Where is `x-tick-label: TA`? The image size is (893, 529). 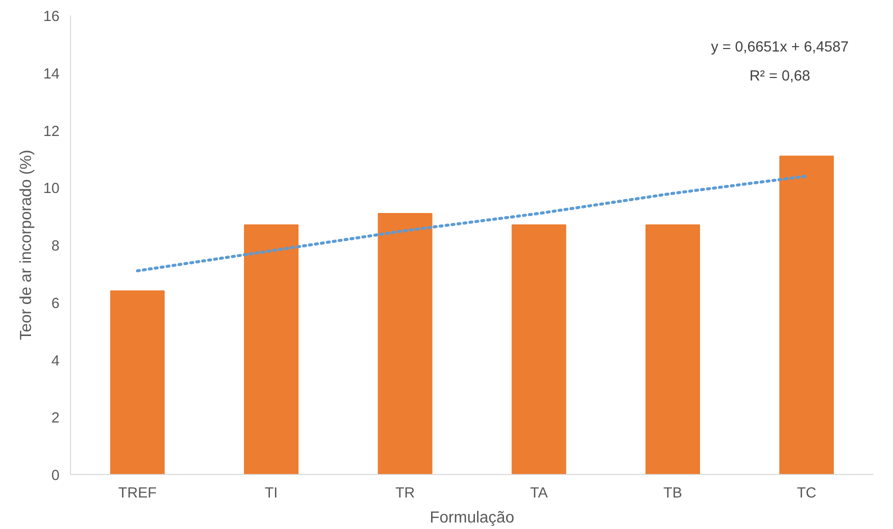 x-tick-label: TA is located at coordinates (539, 494).